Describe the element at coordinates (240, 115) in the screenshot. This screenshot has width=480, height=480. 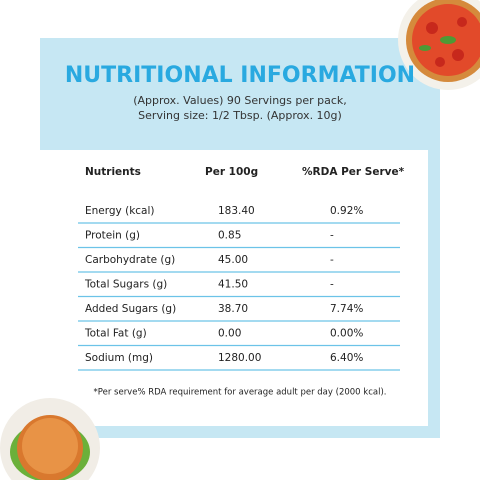
I see `subtitle-line: Serving size: 1/2 Tbsp. (Approx. 10g)` at that location.